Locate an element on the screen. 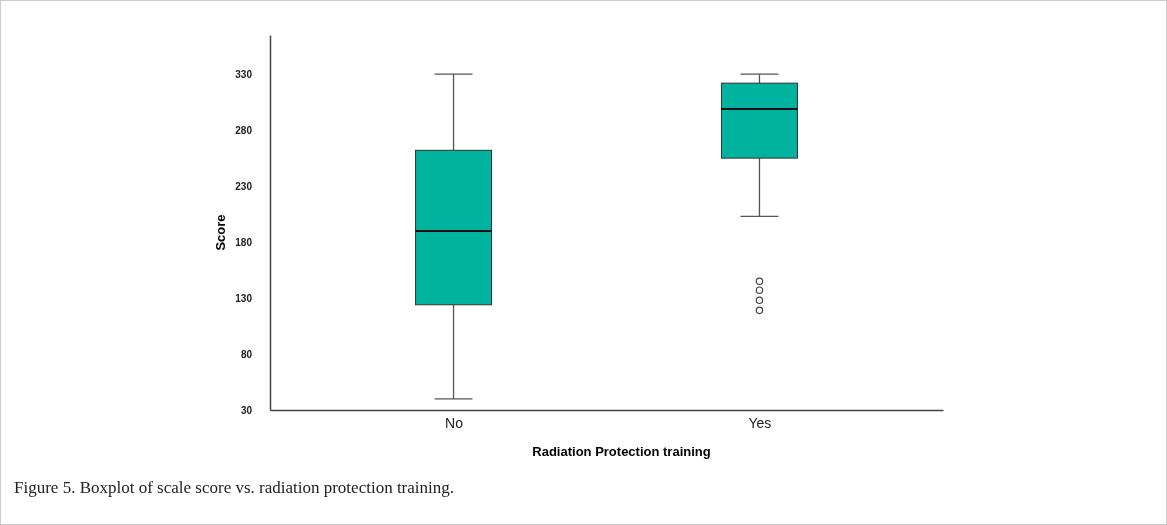 Image resolution: width=1167 pixels, height=525 pixels. y-tick-label: 180 is located at coordinates (244, 242).